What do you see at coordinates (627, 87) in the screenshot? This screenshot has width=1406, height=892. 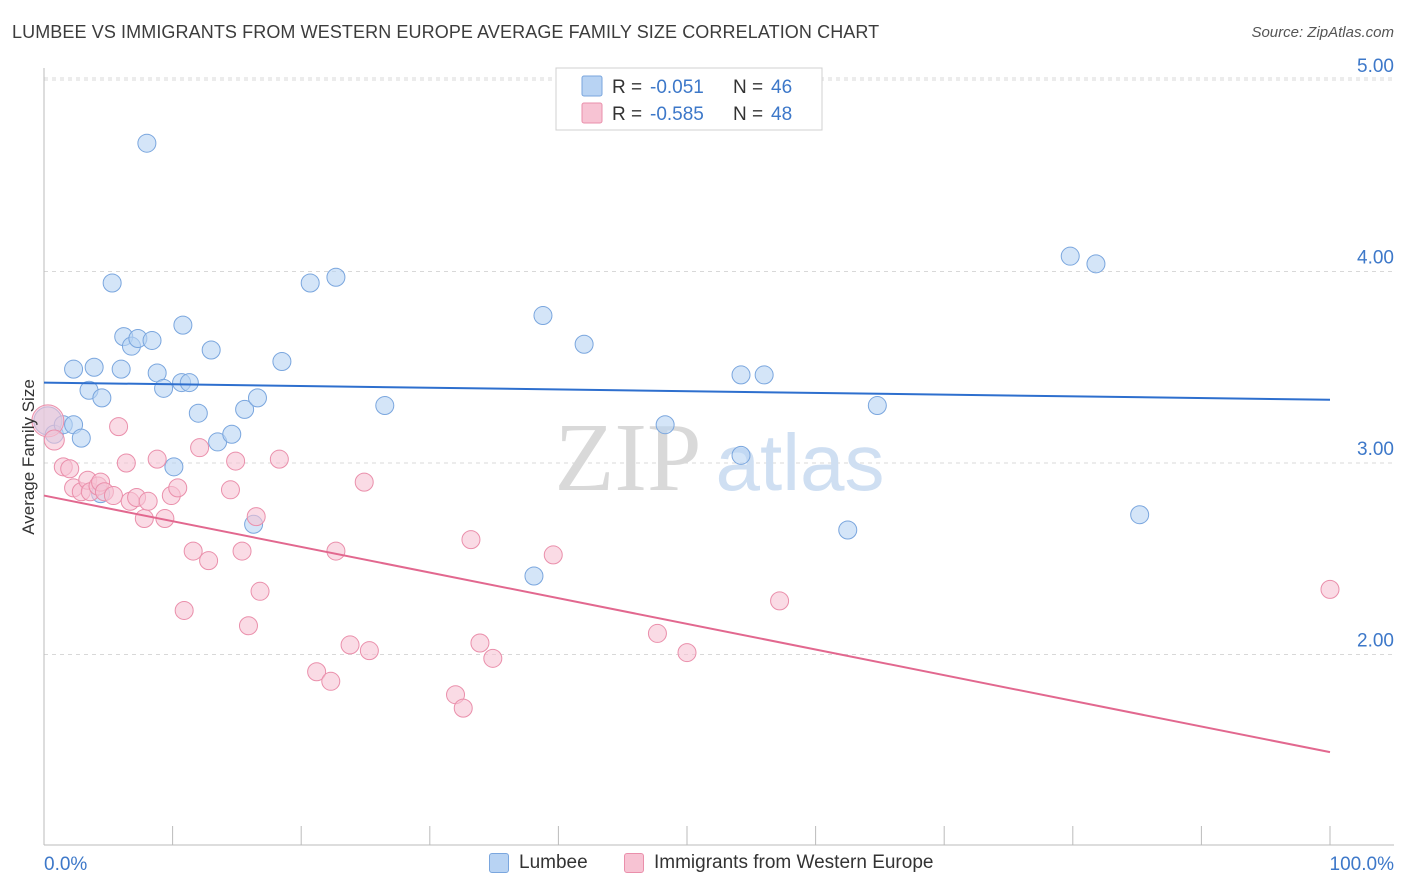 I see `legend-r-label-lumbee: R =` at bounding box center [627, 87].